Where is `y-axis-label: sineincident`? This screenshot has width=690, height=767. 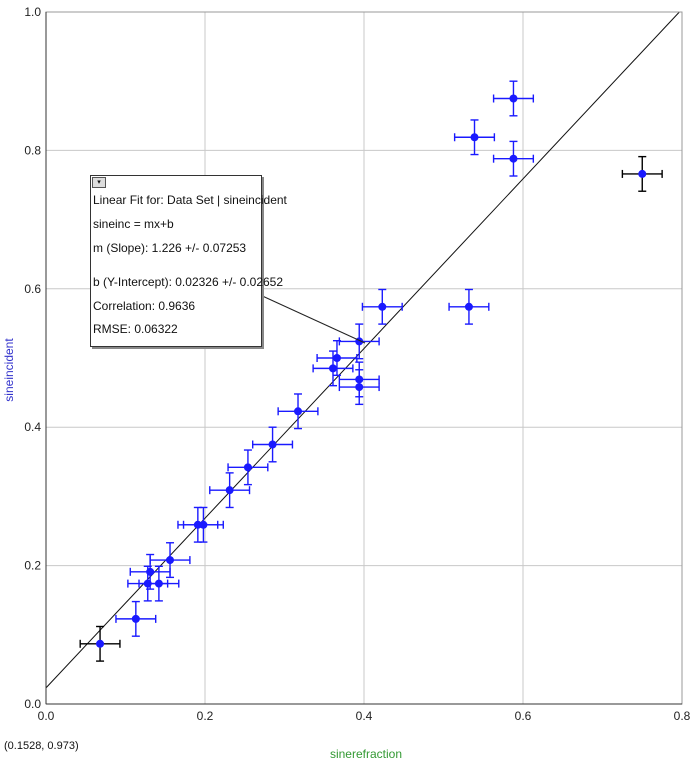 y-axis-label: sineincident is located at coordinates (9, 370).